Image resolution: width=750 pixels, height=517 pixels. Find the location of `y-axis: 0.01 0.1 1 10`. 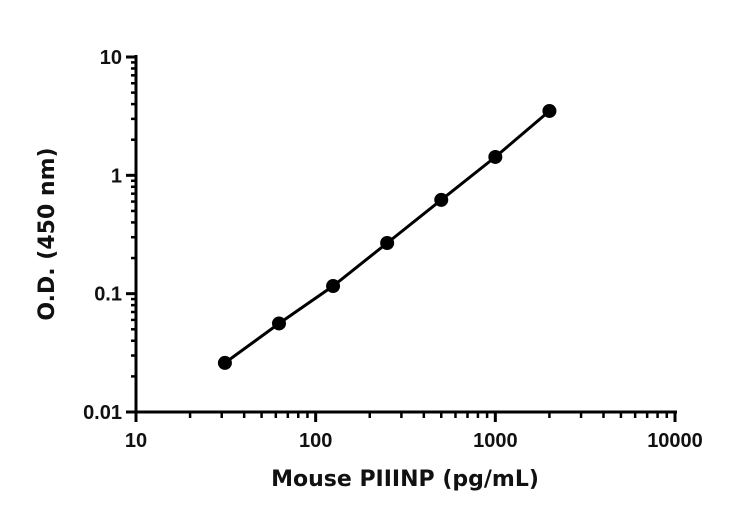

y-axis: 0.01 0.1 1 10 is located at coordinates (110, 235).